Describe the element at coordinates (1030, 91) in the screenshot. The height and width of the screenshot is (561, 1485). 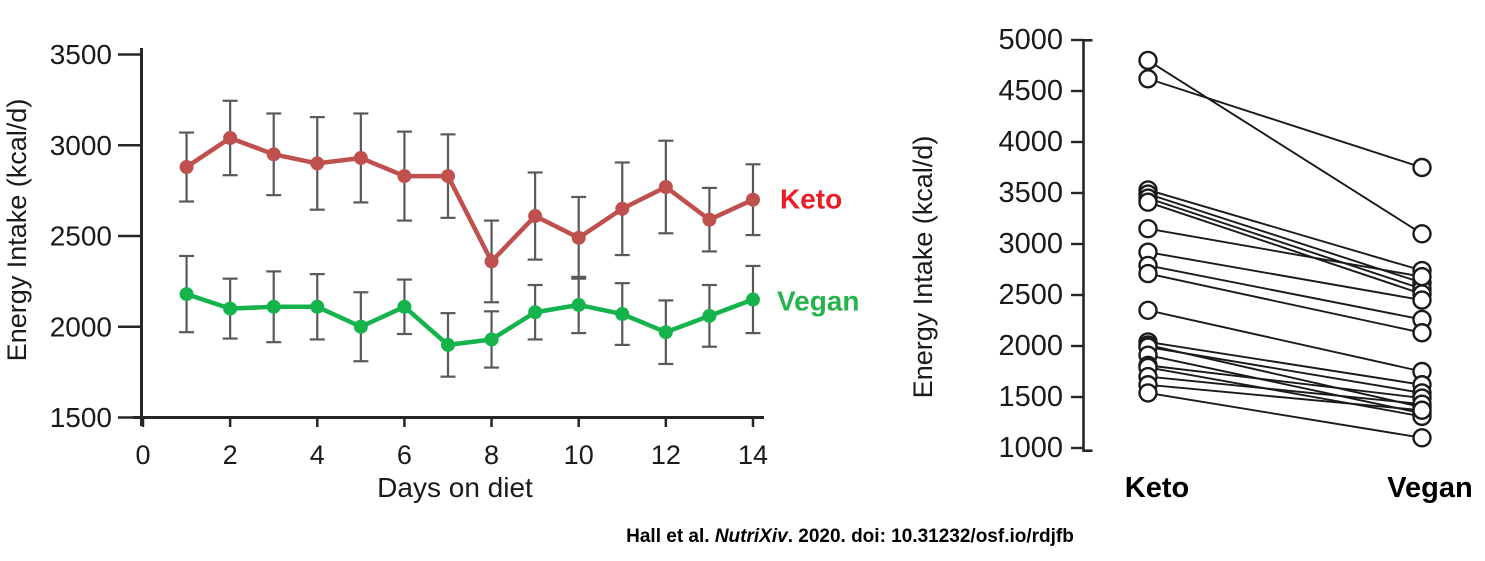
I see `right-y-tick-label: 4500` at that location.